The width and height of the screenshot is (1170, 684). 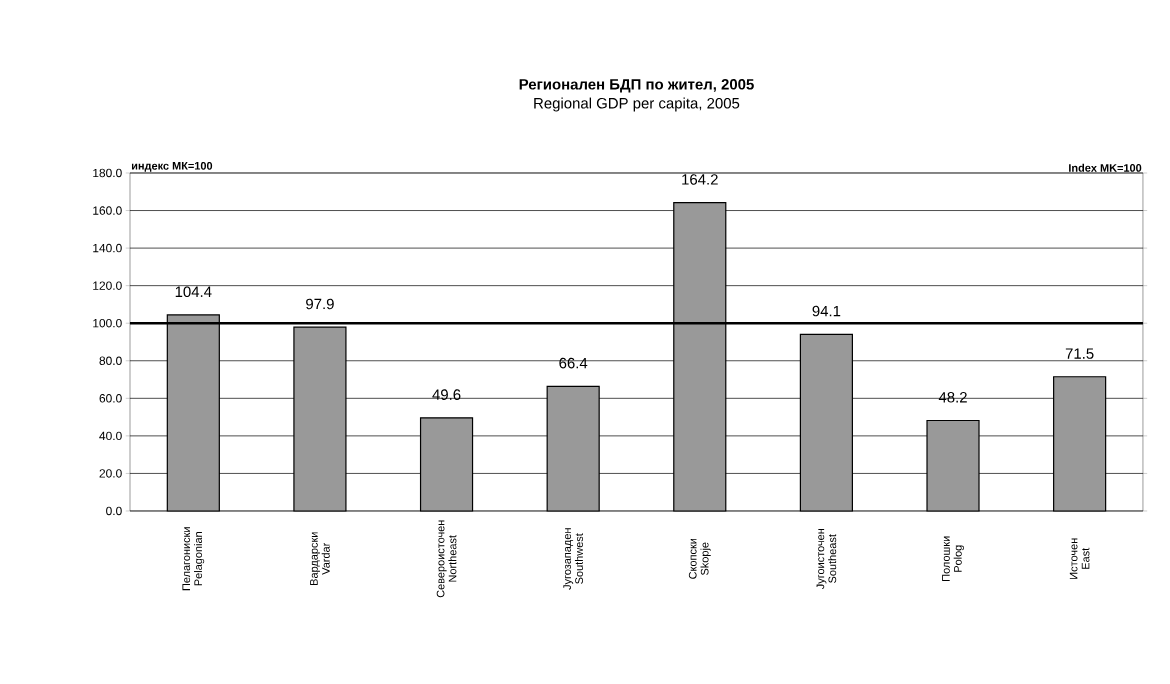 I want to click on x-tick-label: Скопски Skopje, so click(x=699, y=558).